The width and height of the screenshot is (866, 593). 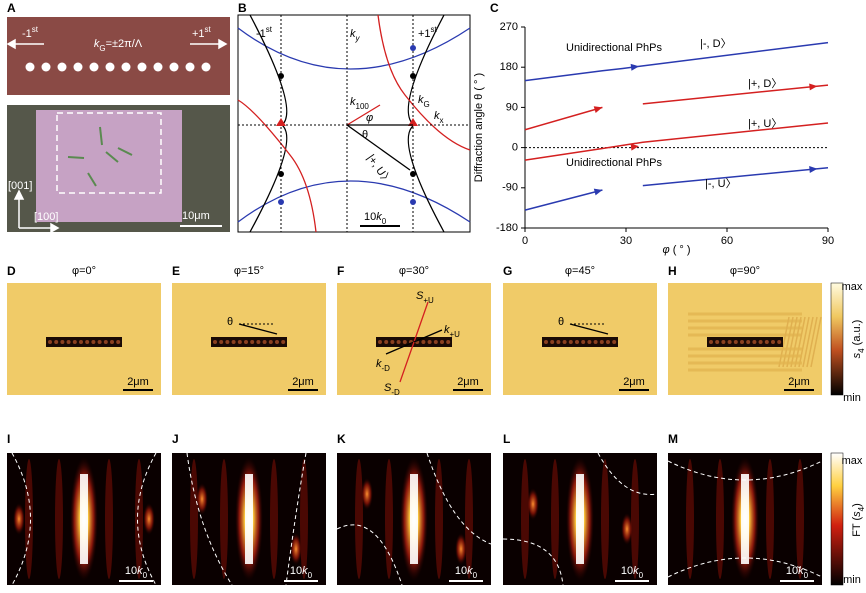 I want to click on label: k-D, so click(x=383, y=365).